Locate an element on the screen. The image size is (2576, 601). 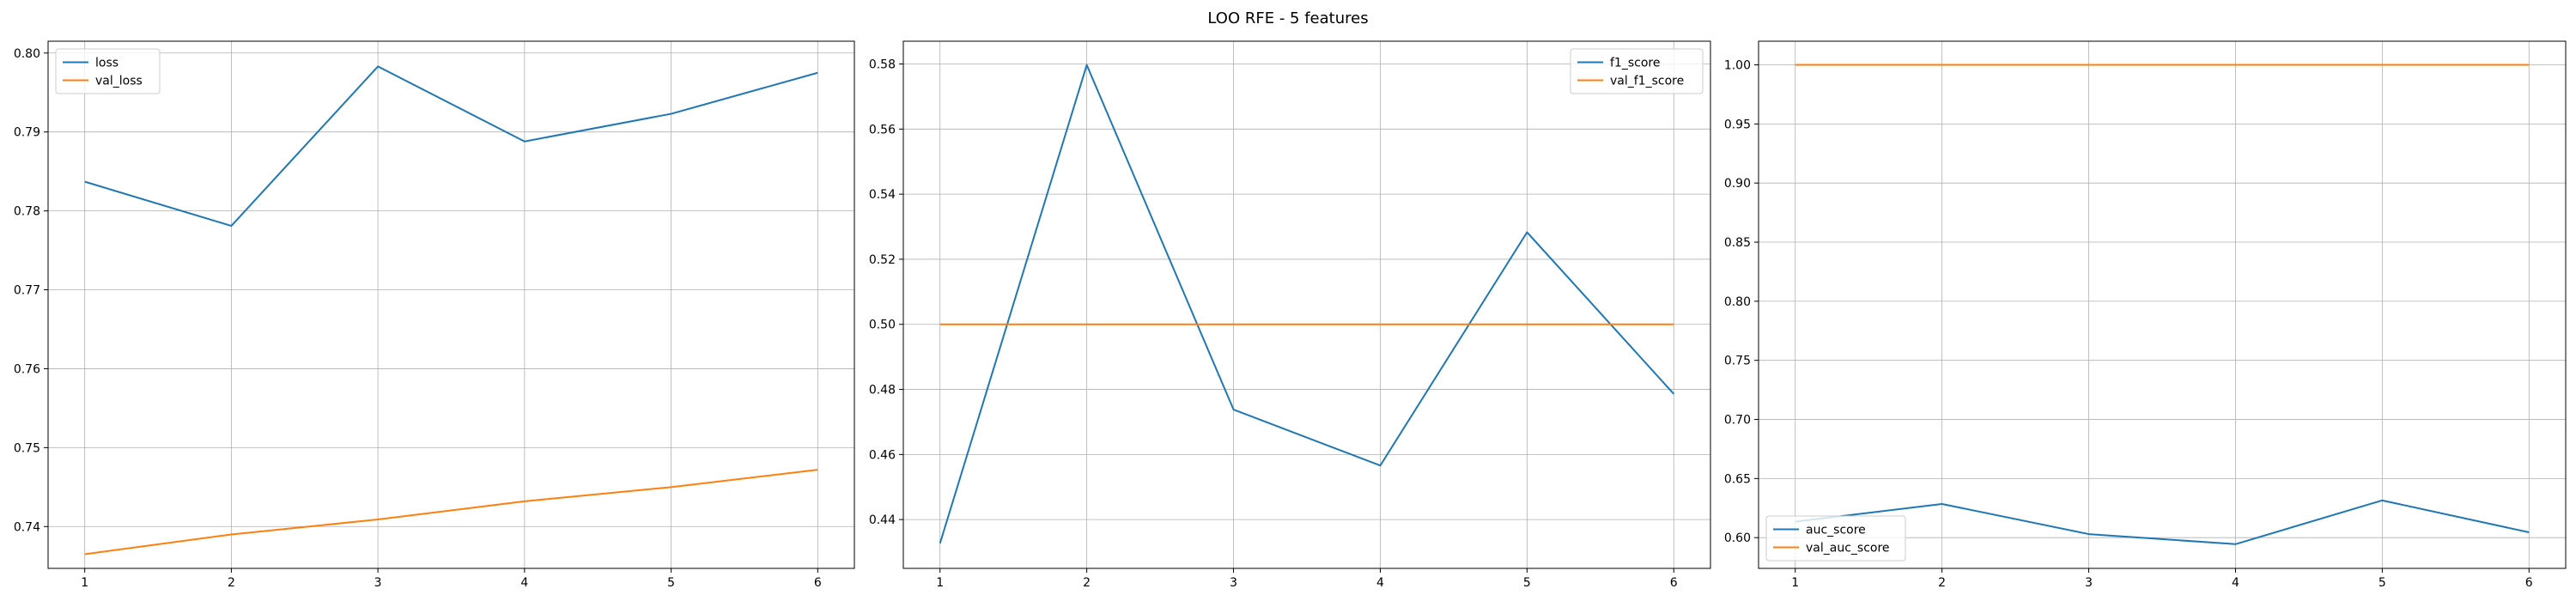
subplot-auc-score-y-tick-label-8: 1.00 is located at coordinates (1737, 66).